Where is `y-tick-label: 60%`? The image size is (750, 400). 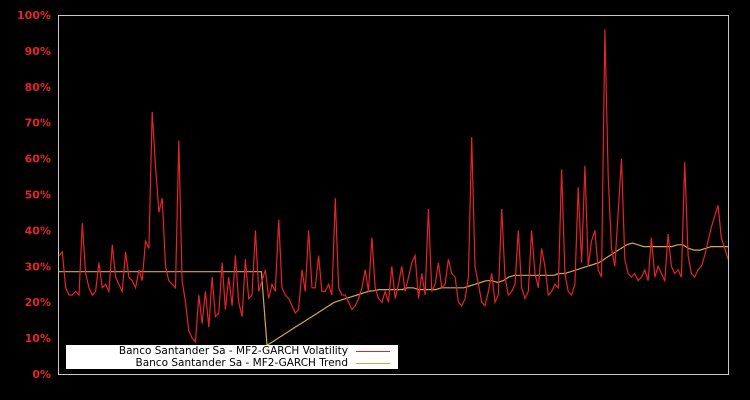
y-tick-label: 60% is located at coordinates (38, 159).